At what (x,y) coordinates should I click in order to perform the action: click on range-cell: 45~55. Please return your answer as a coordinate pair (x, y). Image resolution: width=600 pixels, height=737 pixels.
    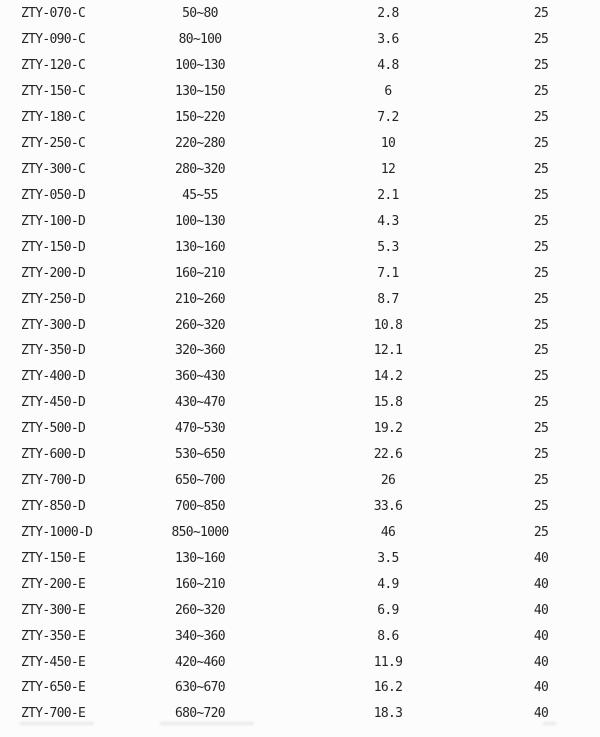
    Looking at the image, I should click on (200, 195).